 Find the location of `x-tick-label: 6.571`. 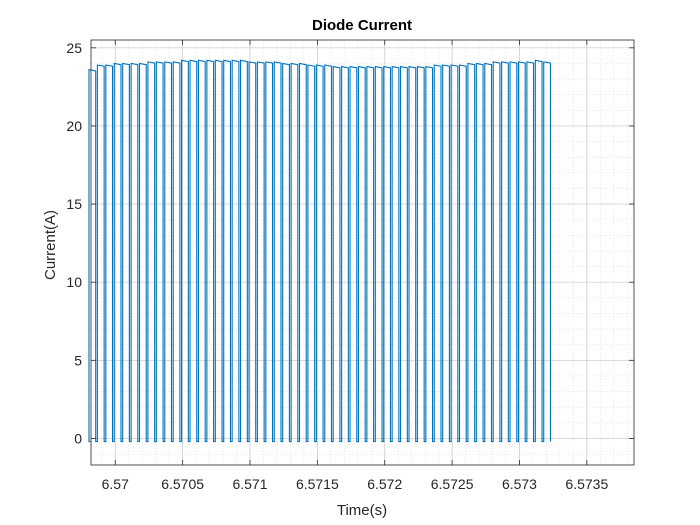

x-tick-label: 6.571 is located at coordinates (249, 484).